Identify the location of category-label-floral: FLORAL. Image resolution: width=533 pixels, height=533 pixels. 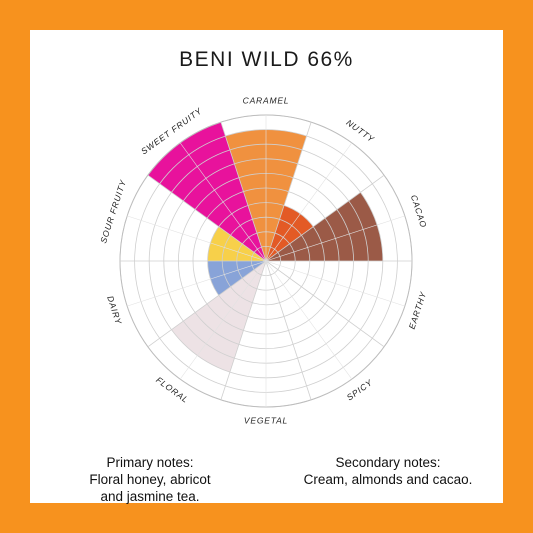
(172, 390).